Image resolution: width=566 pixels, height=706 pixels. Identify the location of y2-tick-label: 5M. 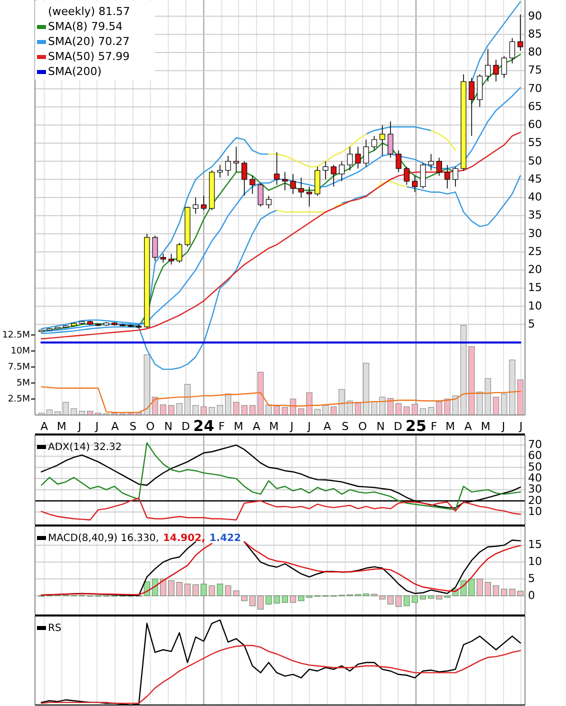
(23, 383).